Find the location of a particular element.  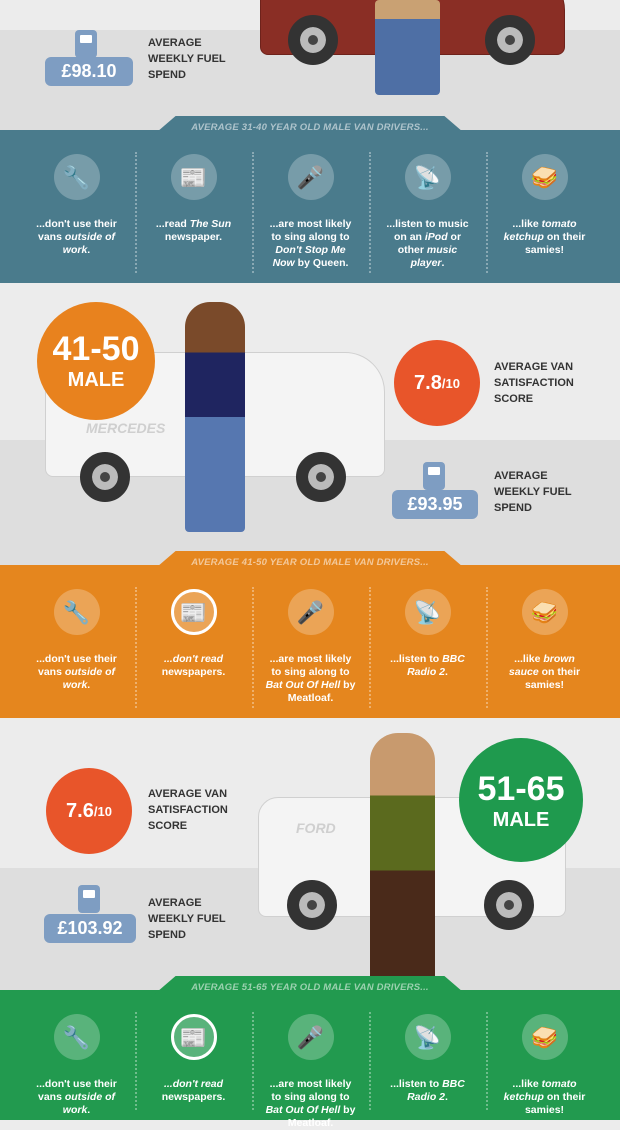

satisfaction-score: 7.6 is located at coordinates (80, 810).